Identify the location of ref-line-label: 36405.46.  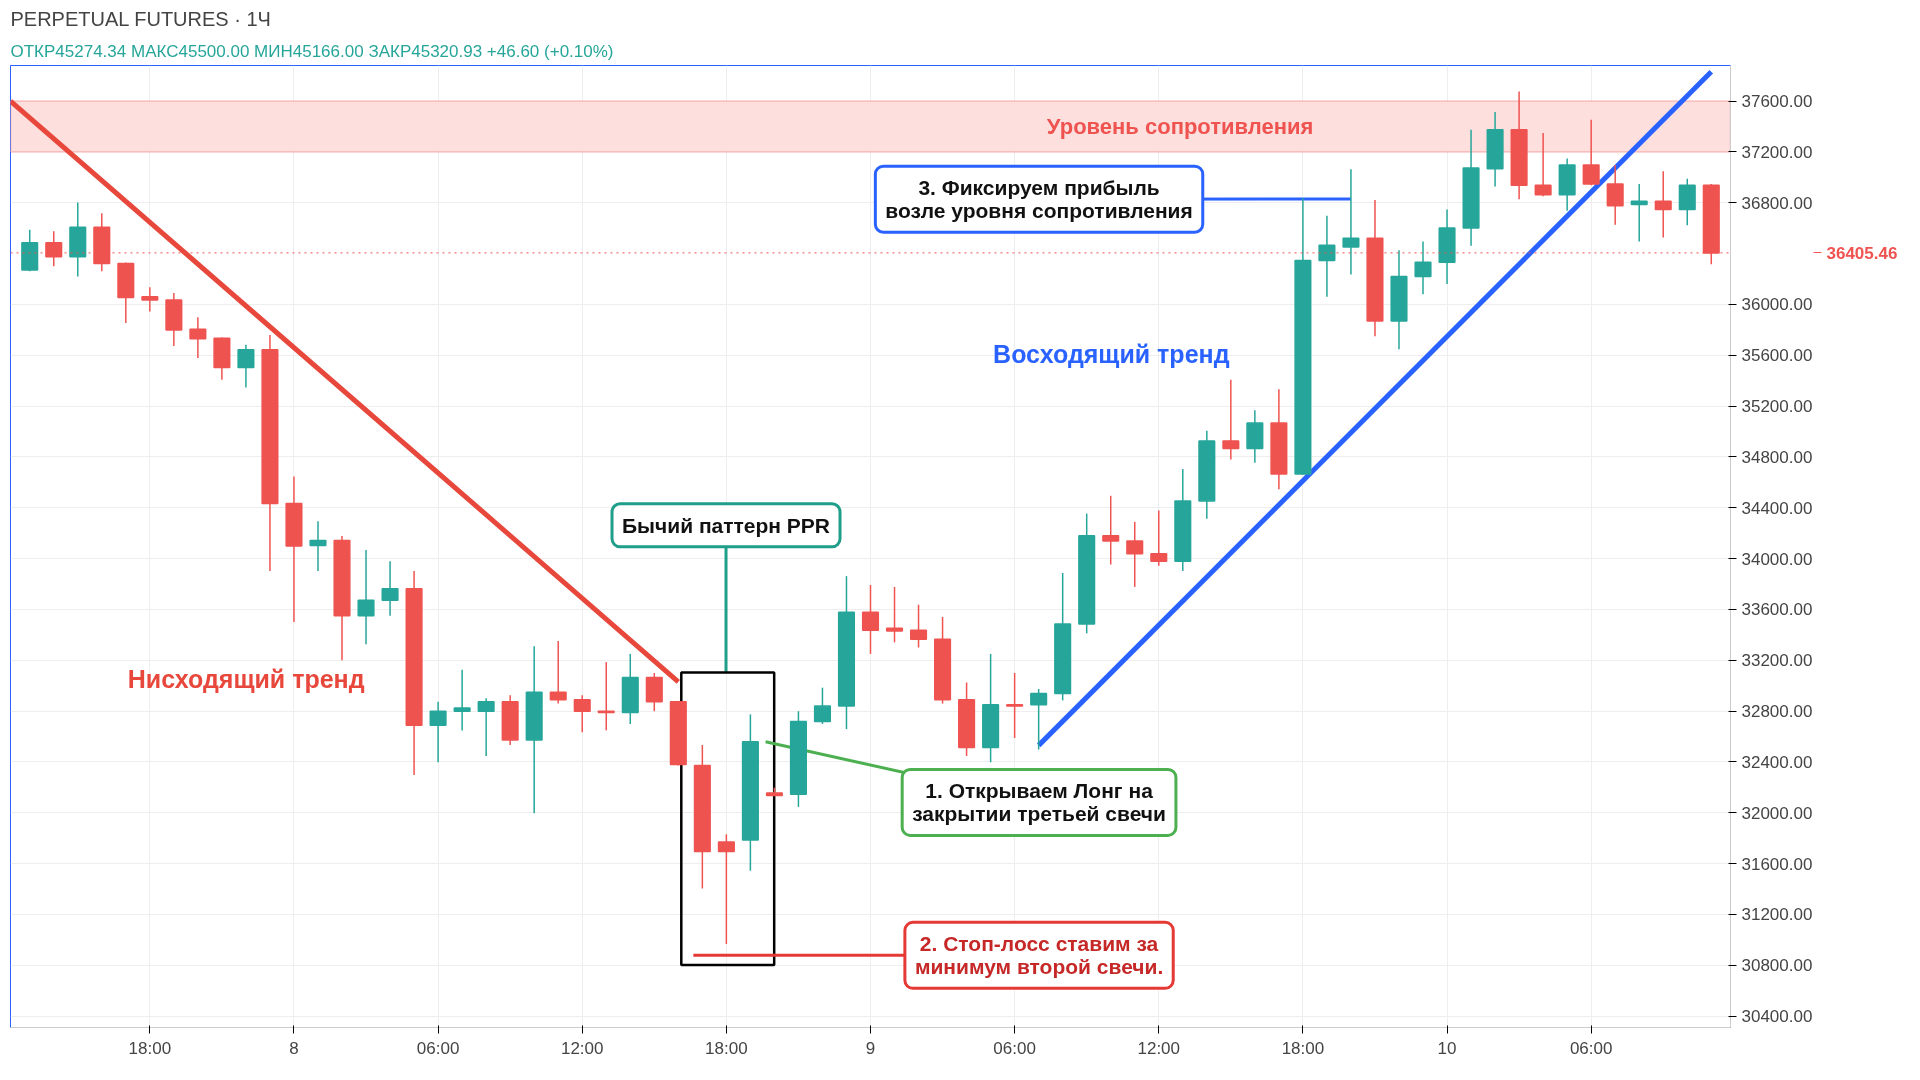
(1862, 253).